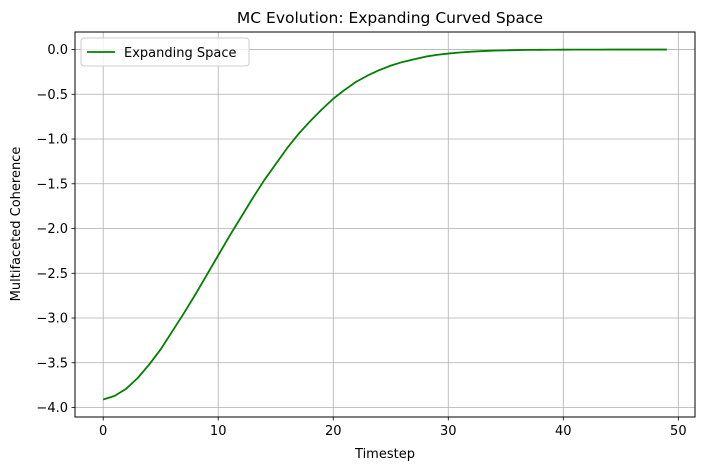 This screenshot has width=702, height=470. Describe the element at coordinates (52, 140) in the screenshot. I see `y-tick-label: −1.0` at that location.